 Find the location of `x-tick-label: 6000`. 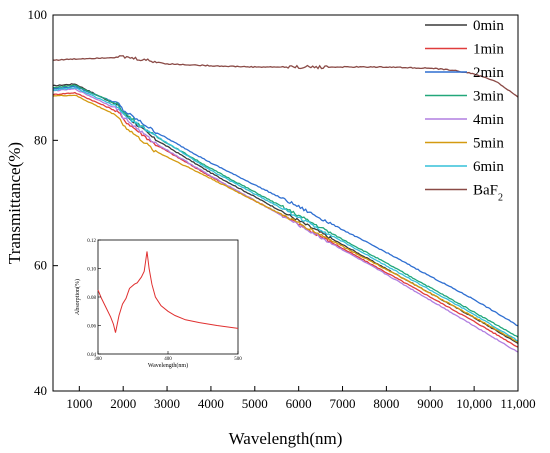

x-tick-label: 6000 is located at coordinates (299, 403).